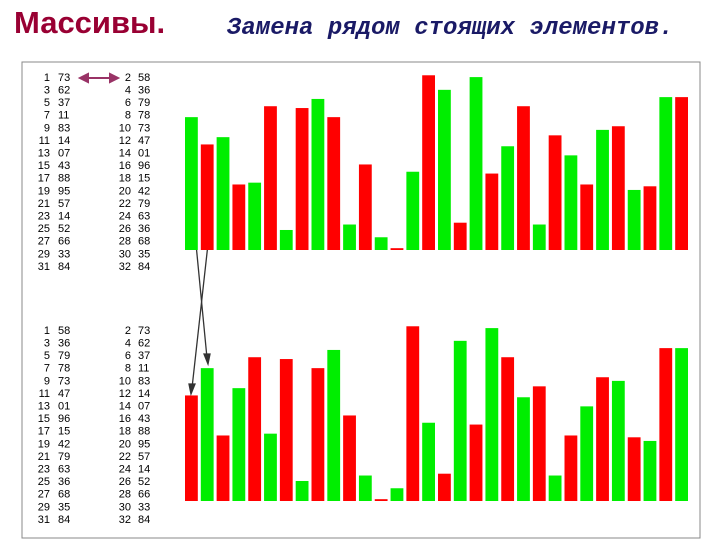 The width and height of the screenshot is (720, 540). Describe the element at coordinates (144, 141) in the screenshot. I see `value-label: 47` at that location.